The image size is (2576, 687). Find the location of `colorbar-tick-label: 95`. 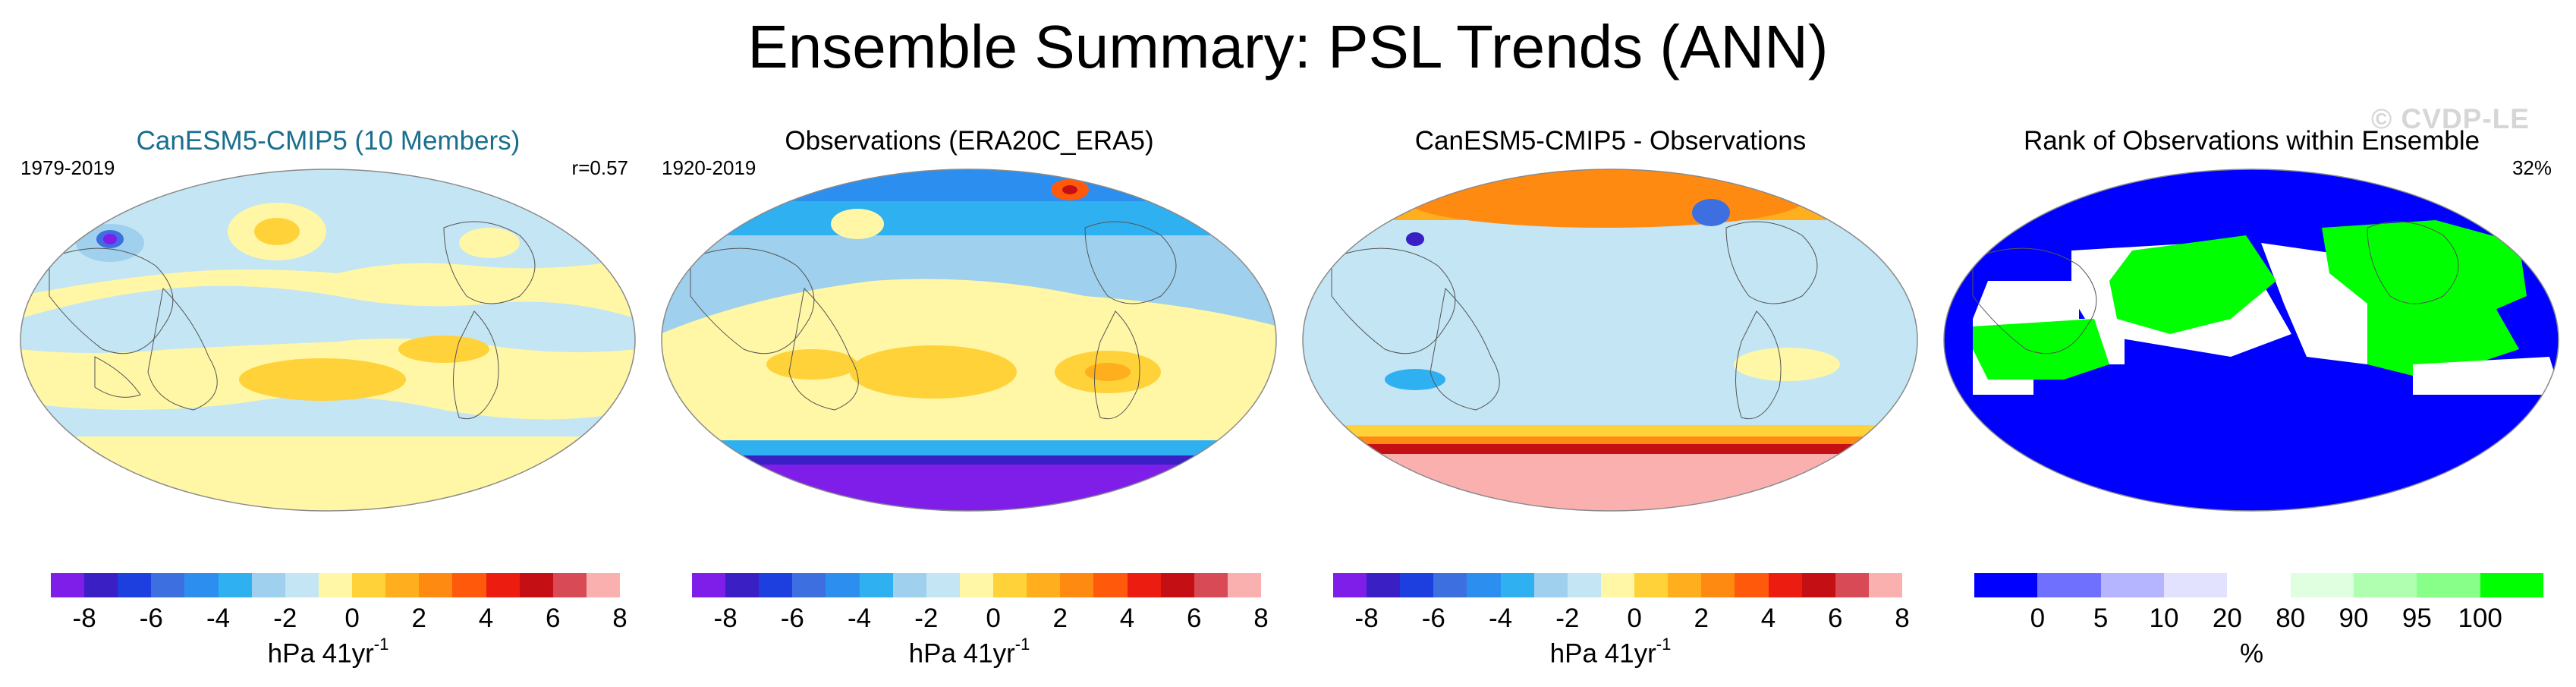

colorbar-tick-label: 95 is located at coordinates (2416, 618).